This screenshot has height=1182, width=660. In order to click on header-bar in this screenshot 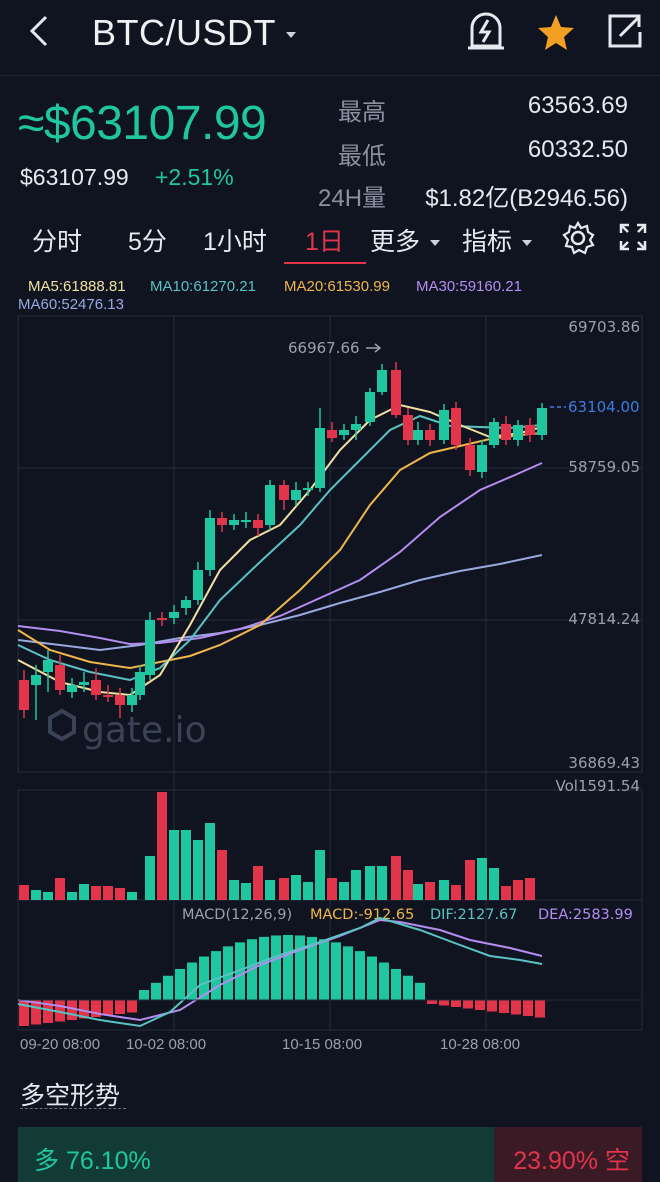, I will do `click(330, 38)`.